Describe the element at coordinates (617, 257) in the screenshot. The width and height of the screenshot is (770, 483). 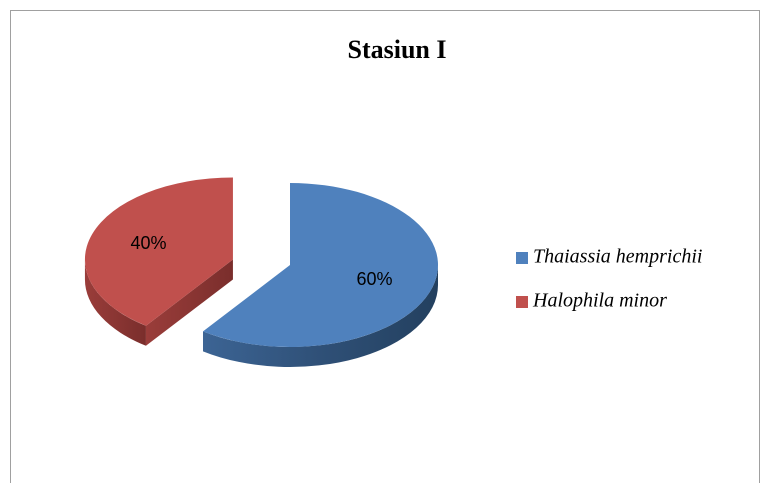
I see `legend-label: Thaiassia hemprichii` at that location.